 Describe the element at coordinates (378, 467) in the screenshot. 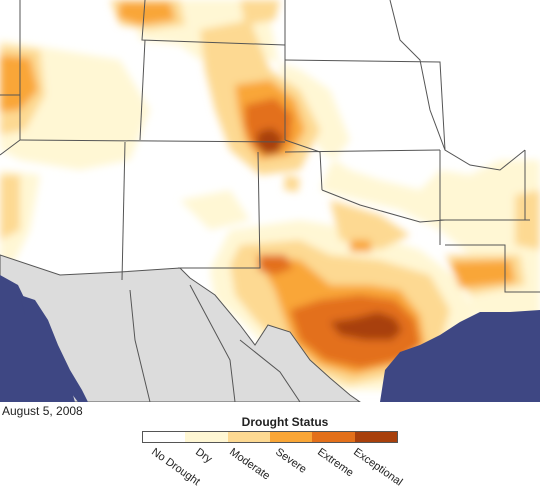

I see `legend-label-exceptional: Exceptional` at that location.